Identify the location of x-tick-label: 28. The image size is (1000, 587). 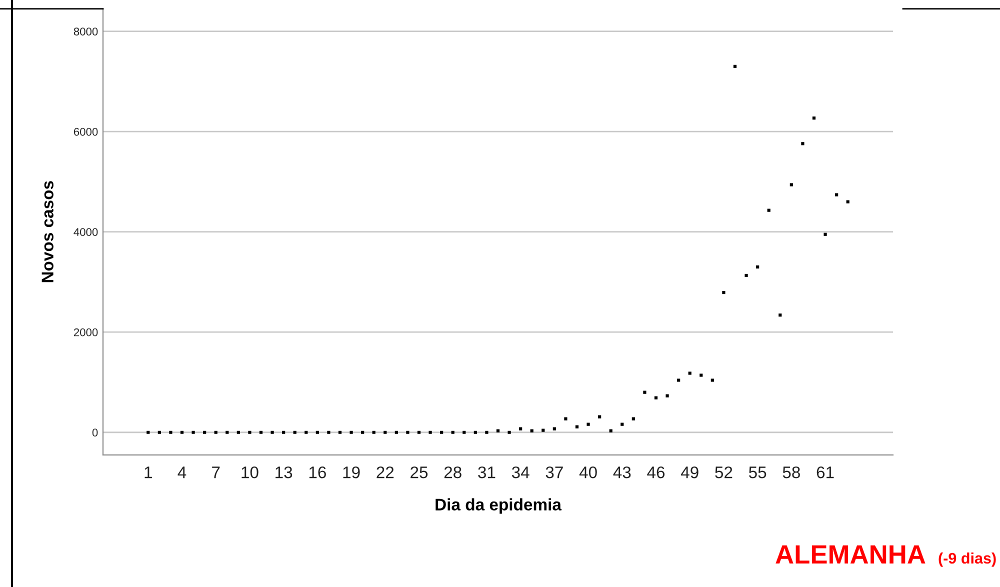
(453, 472).